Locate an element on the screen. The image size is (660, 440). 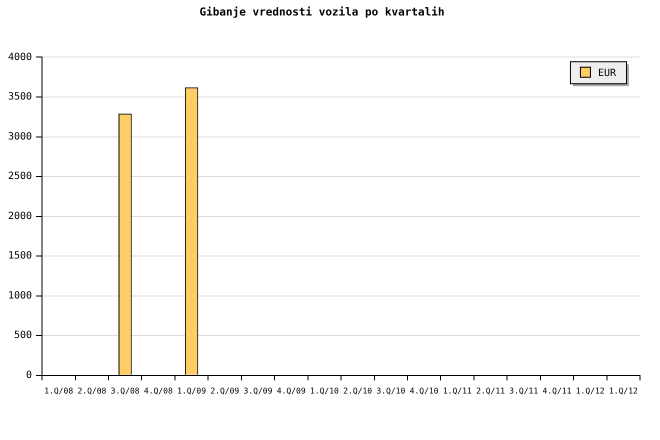
y-tick-label: 4000 is located at coordinates (20, 57).